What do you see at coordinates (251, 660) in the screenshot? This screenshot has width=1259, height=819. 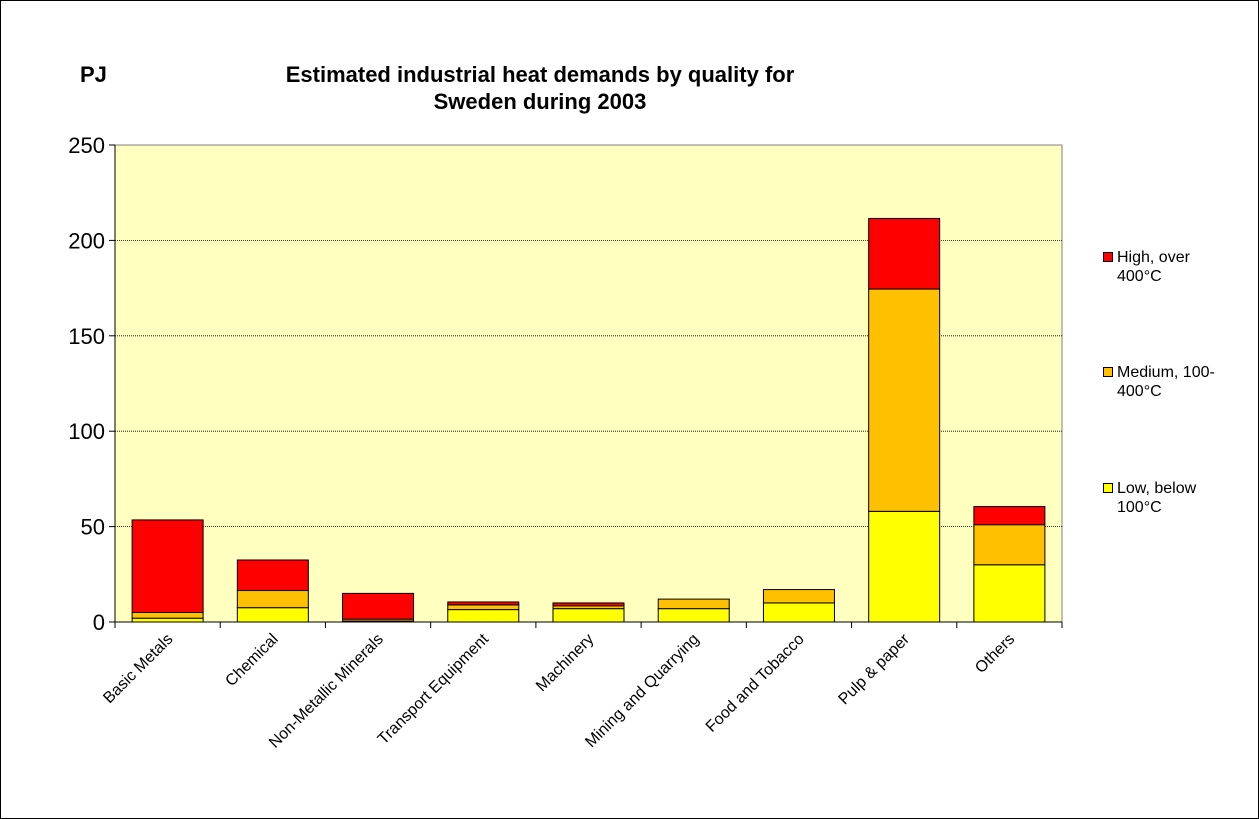 I see `x-tick-label-1: Chemical` at bounding box center [251, 660].